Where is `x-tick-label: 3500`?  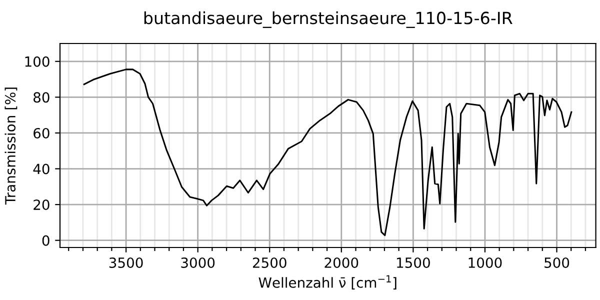
x-tick-label: 3500 is located at coordinates (126, 262).